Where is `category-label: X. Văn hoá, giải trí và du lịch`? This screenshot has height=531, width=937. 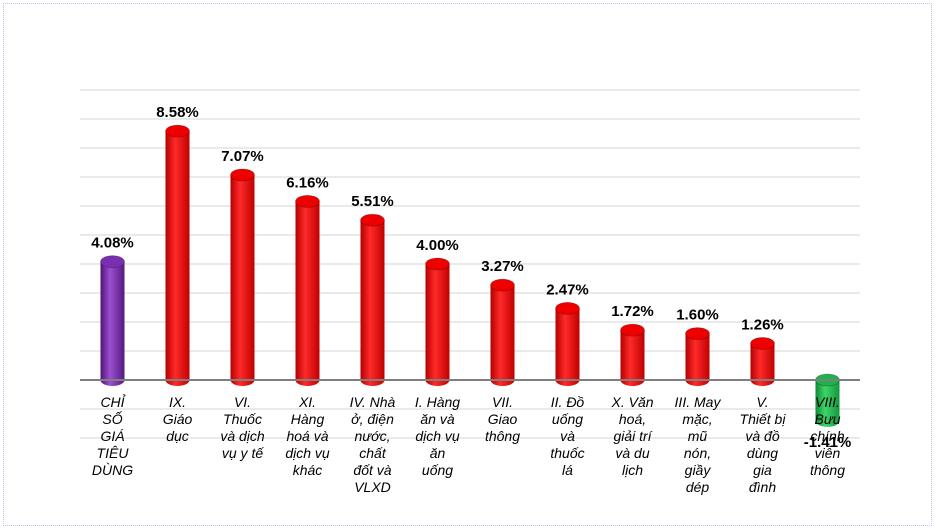
category-label: X. Văn hoá, giải trí và du lịch is located at coordinates (631, 436).